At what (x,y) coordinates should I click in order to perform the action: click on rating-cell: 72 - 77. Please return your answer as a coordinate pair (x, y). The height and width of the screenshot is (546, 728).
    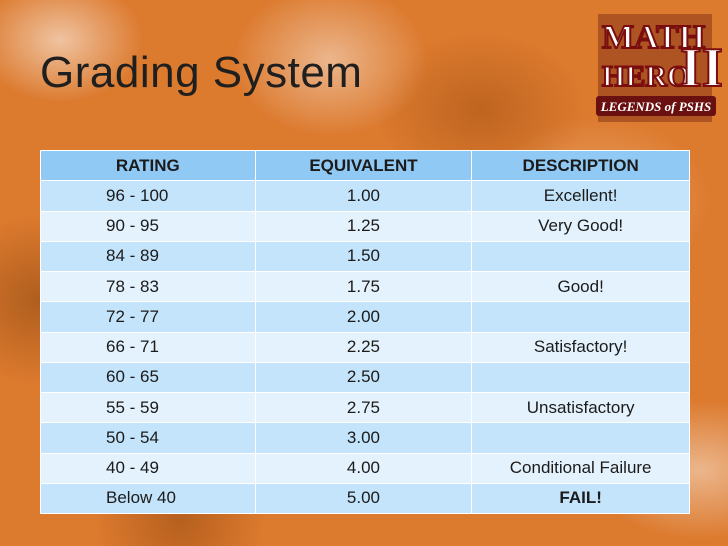
    Looking at the image, I should click on (148, 317).